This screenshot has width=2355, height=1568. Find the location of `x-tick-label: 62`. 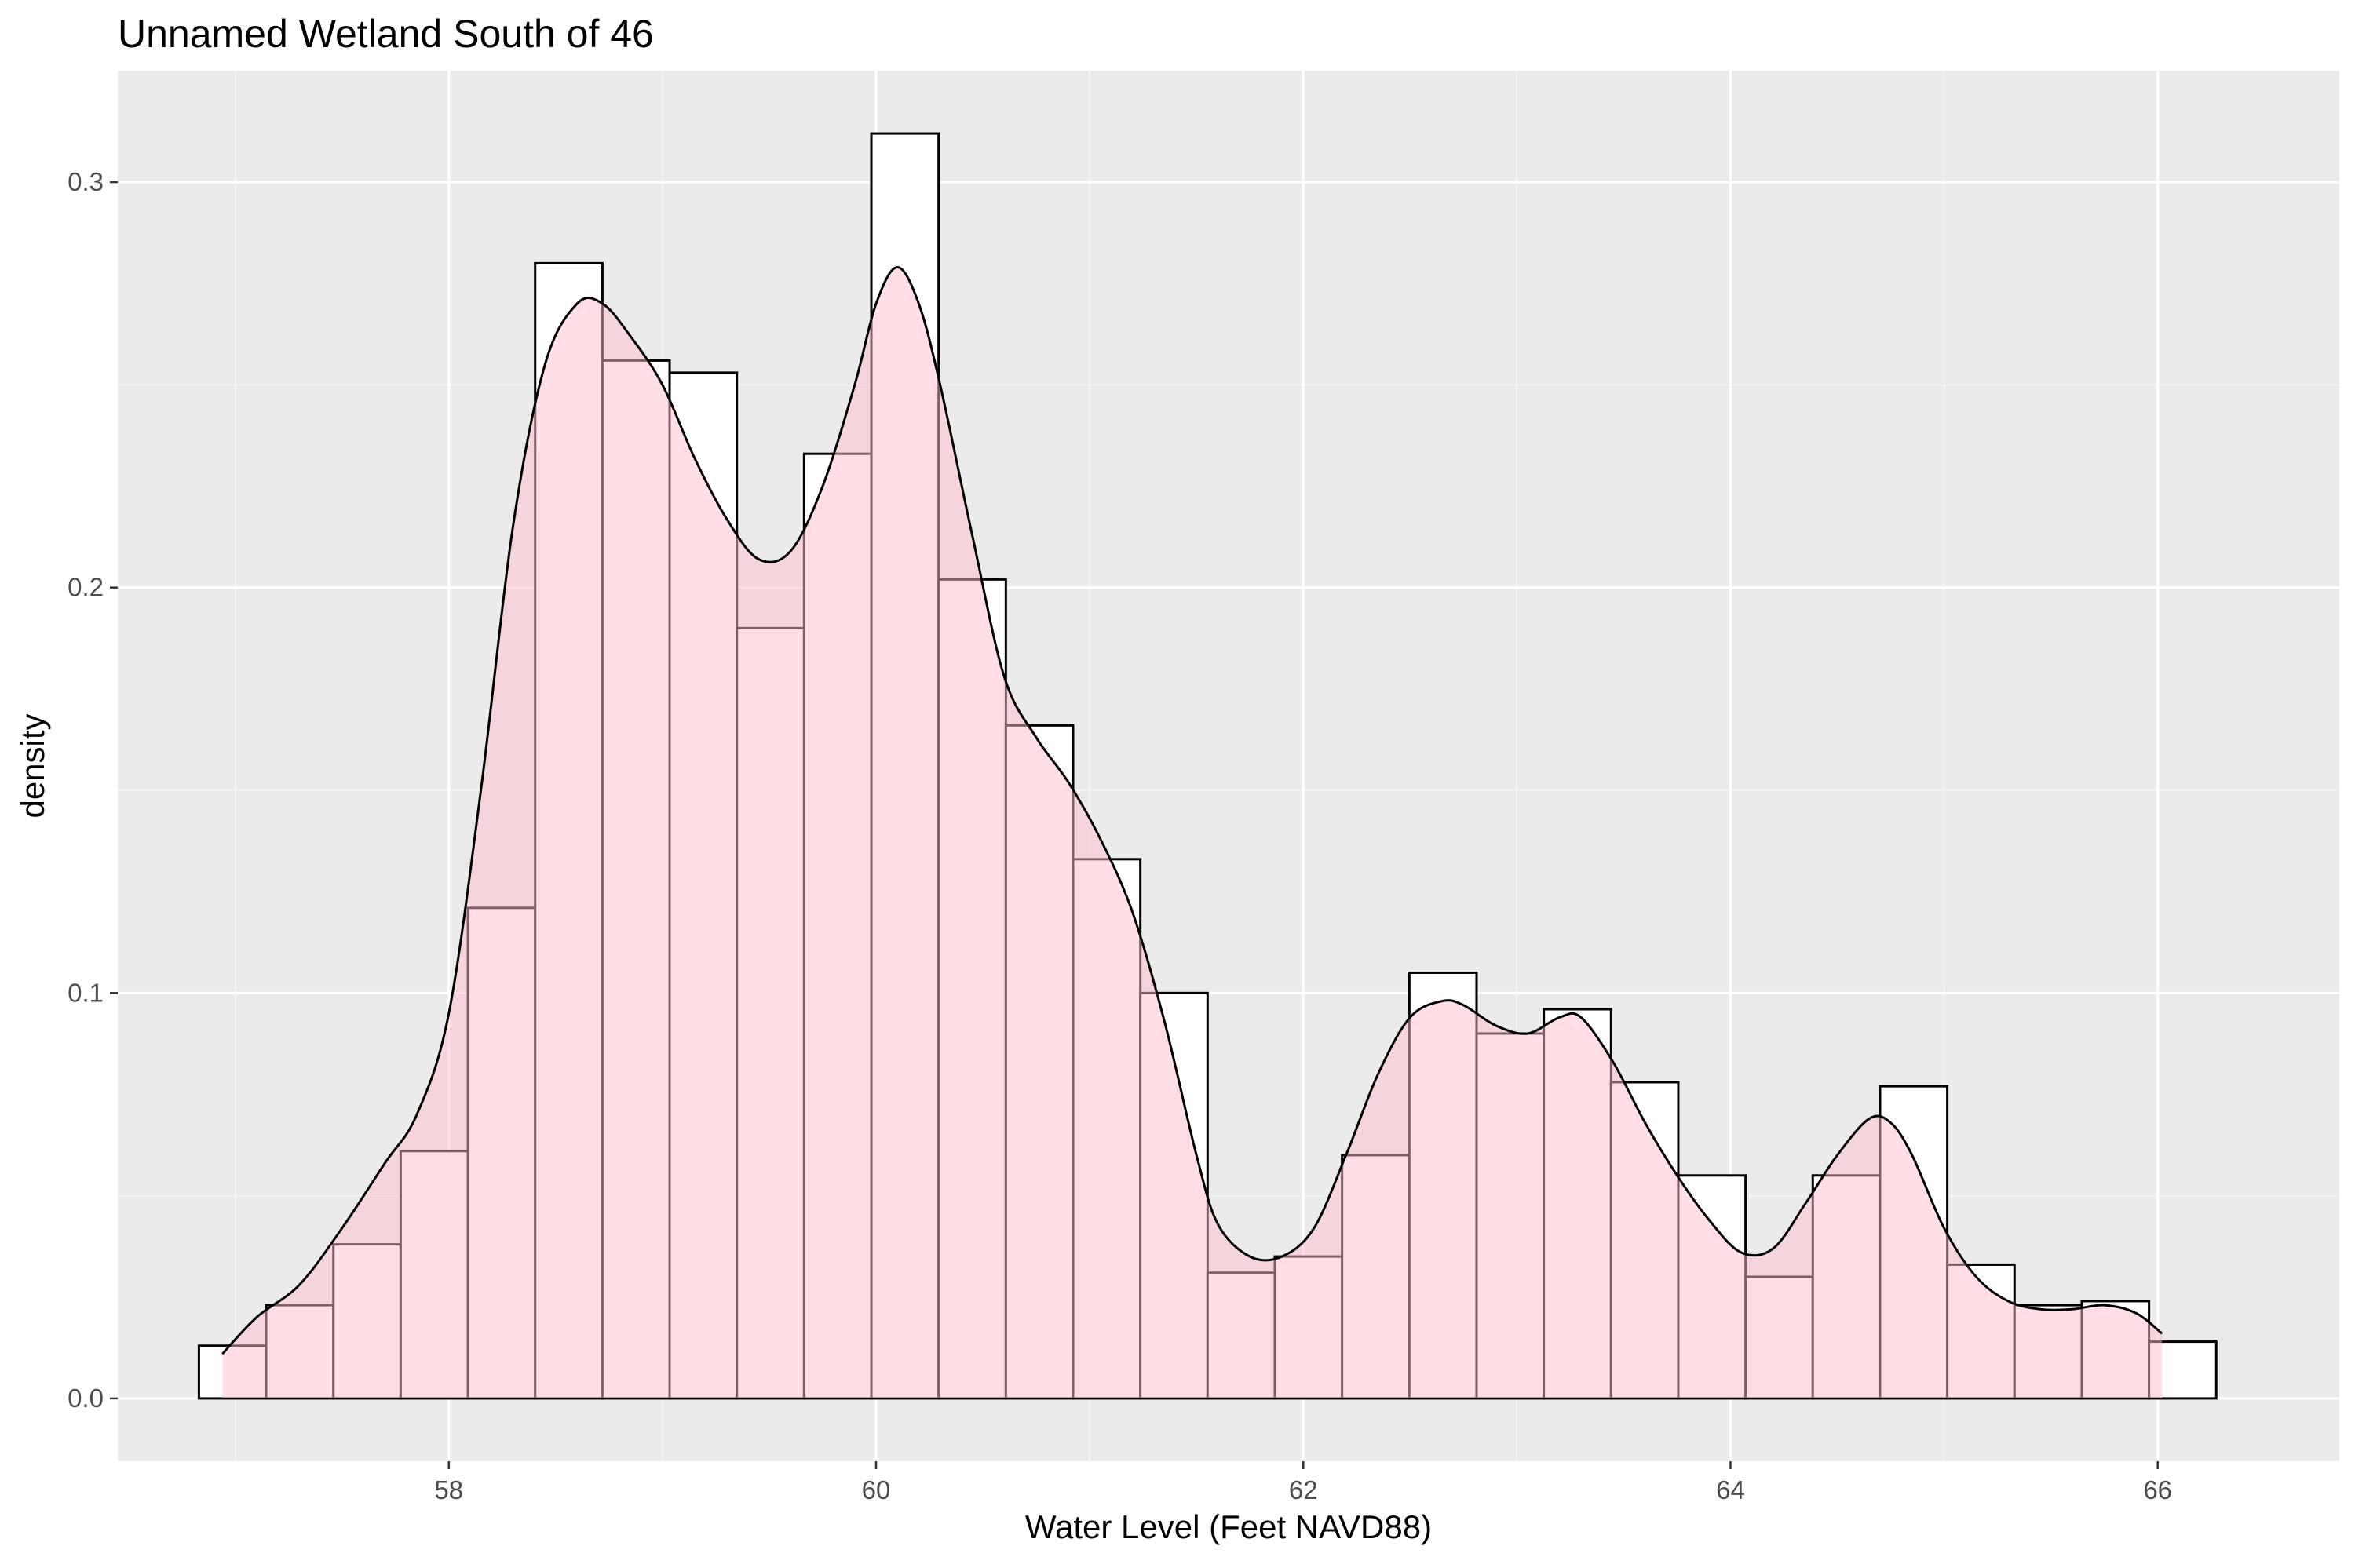

x-tick-label: 62 is located at coordinates (1303, 1489).